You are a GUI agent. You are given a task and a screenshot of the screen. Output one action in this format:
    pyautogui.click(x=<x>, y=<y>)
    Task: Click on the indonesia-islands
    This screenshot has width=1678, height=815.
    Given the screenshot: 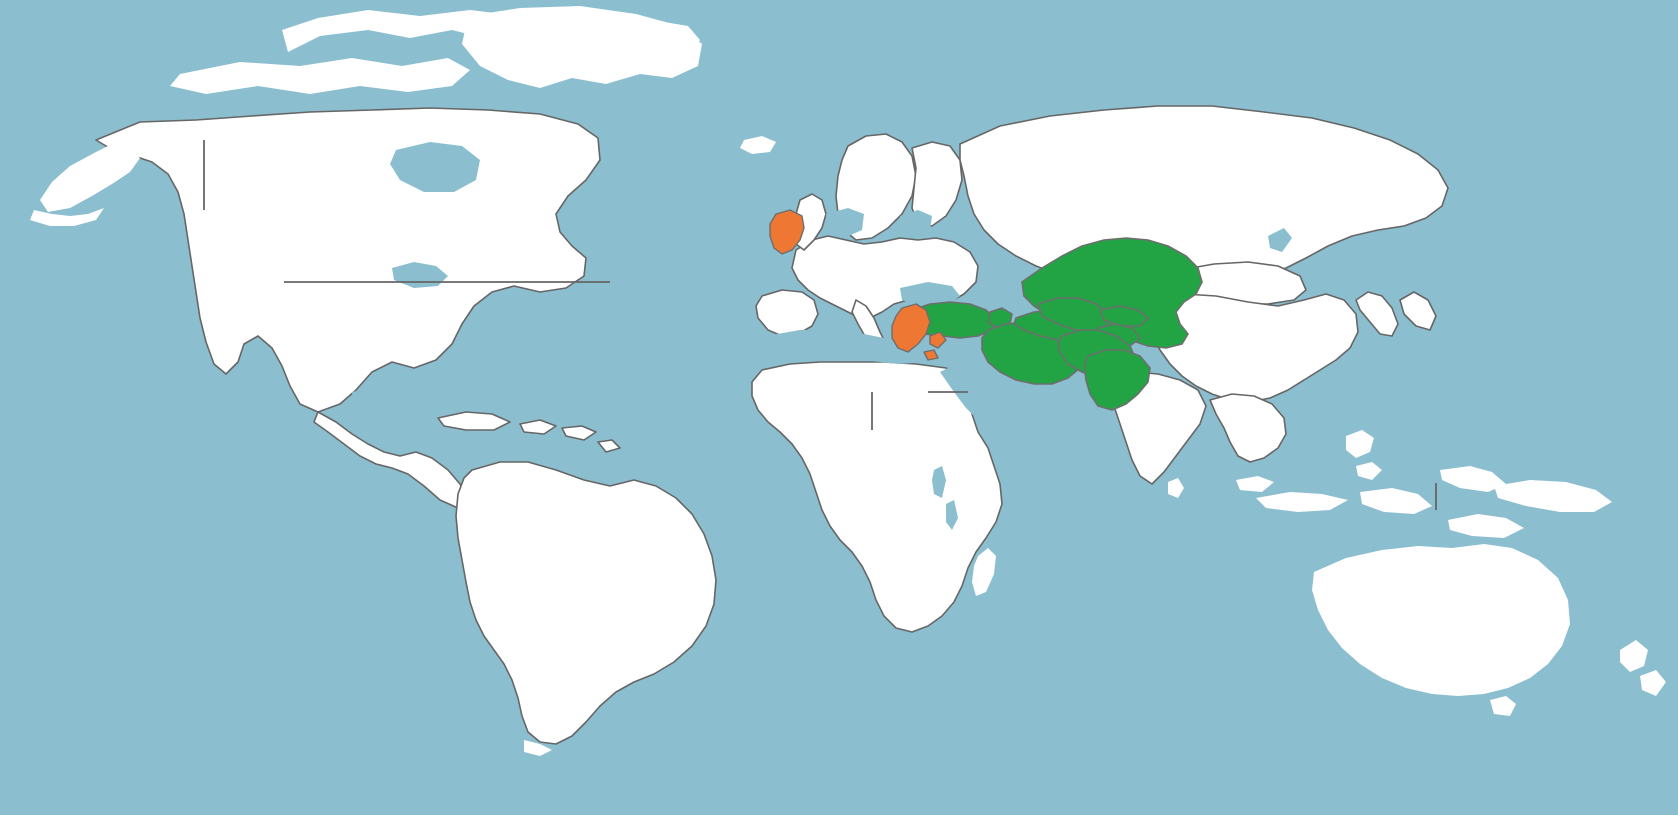 What is the action you would take?
    pyautogui.click(x=1380, y=502)
    